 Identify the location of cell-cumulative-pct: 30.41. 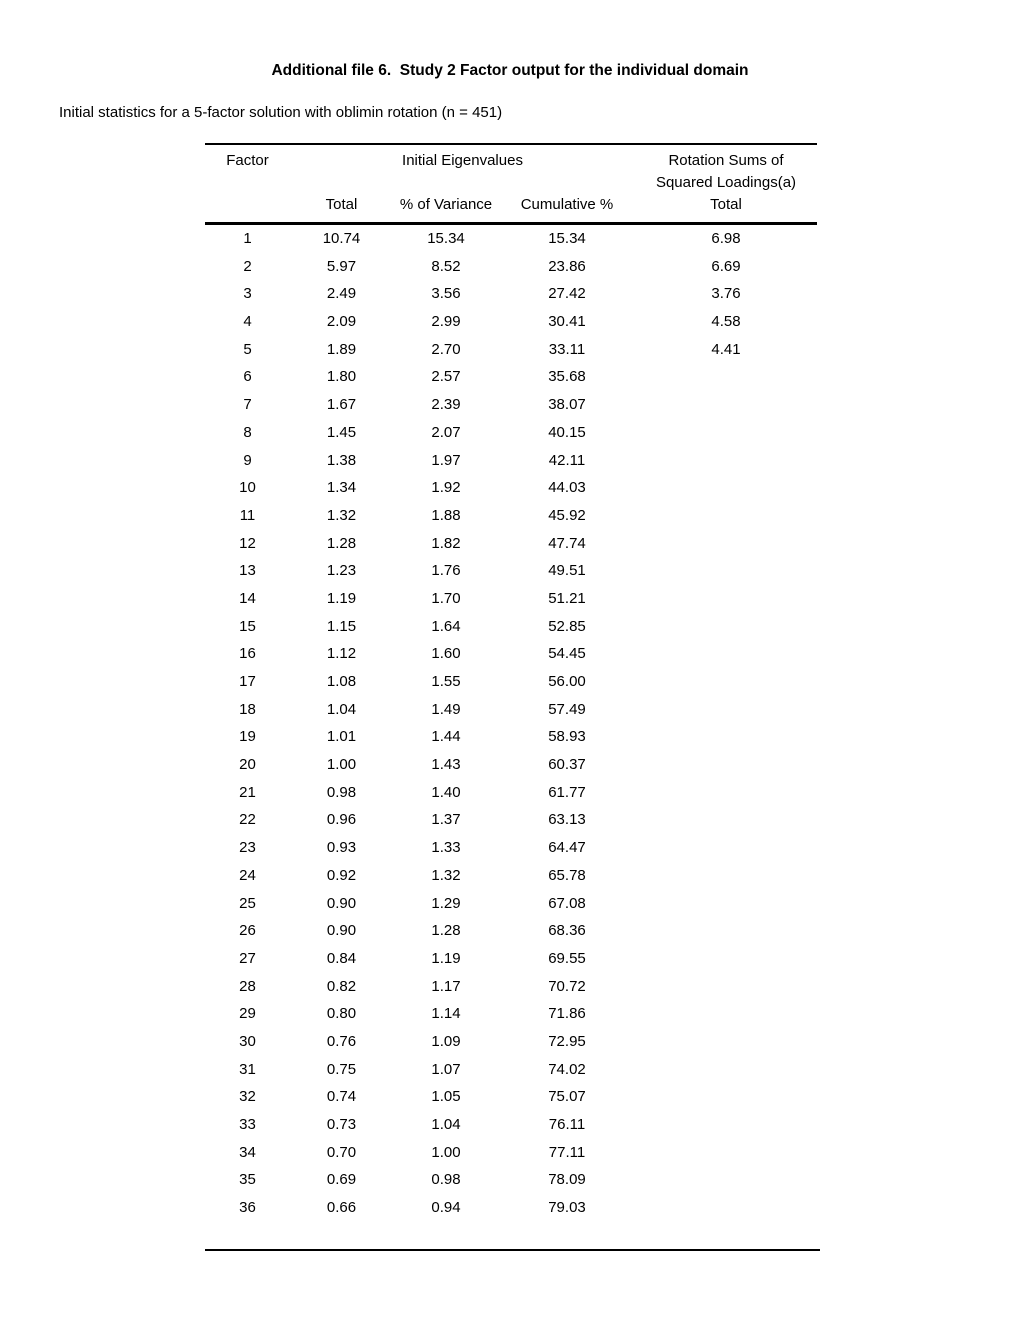
(567, 322).